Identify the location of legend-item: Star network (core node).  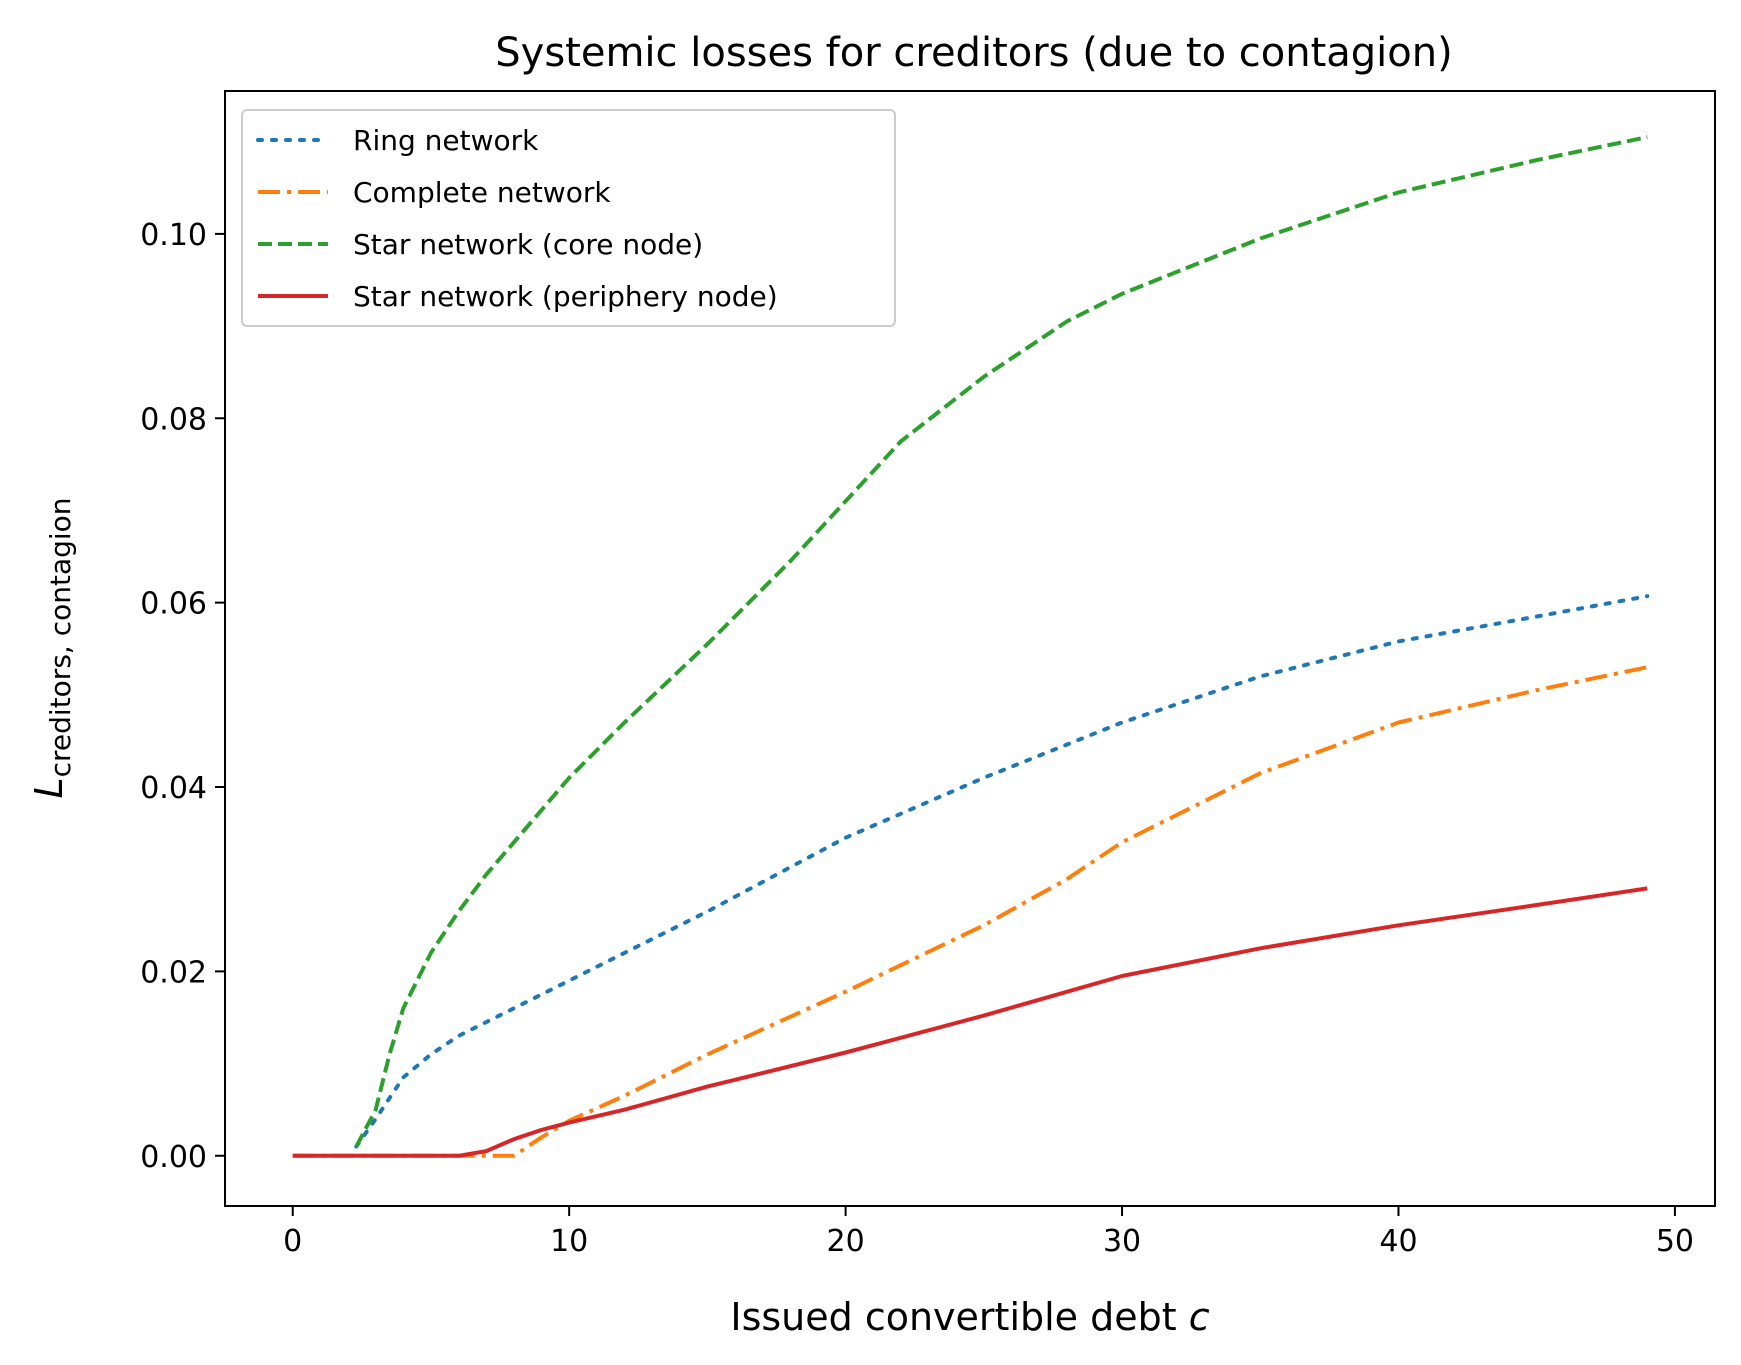
(480, 244).